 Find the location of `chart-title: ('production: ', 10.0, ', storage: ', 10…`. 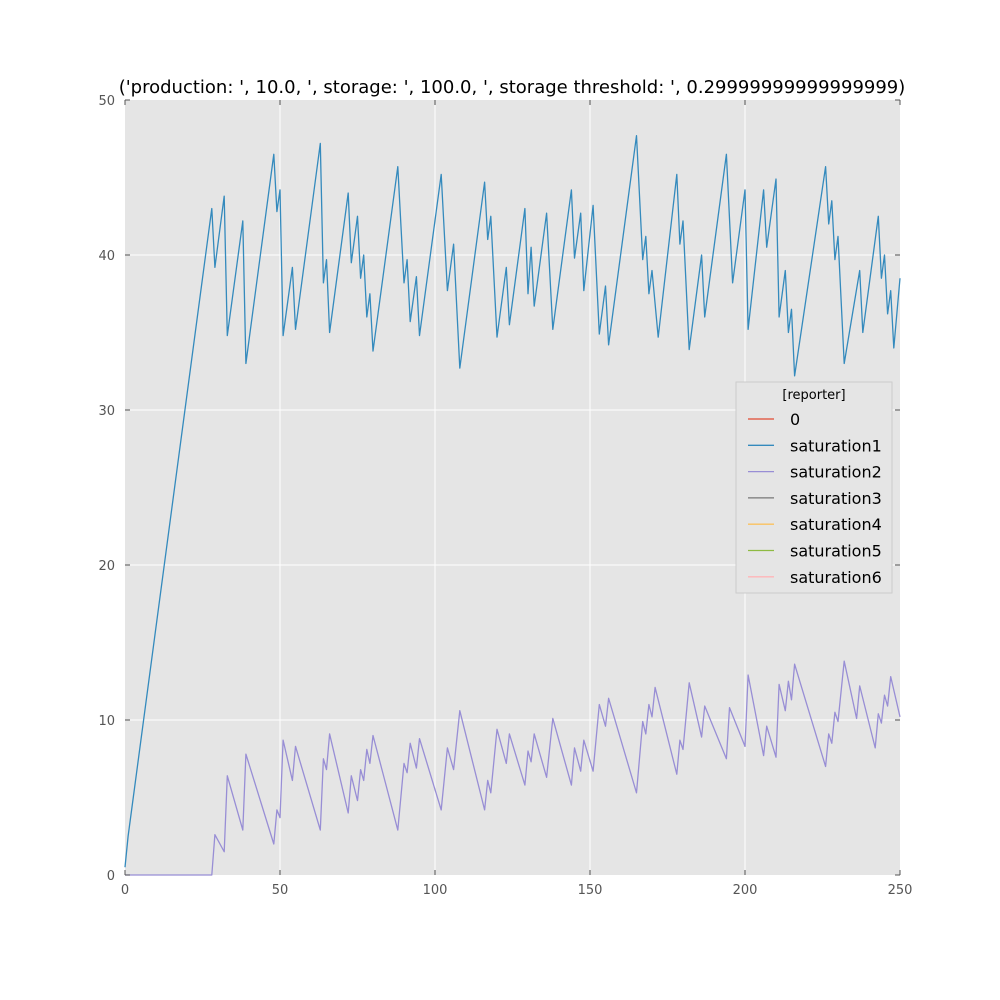

chart-title: ('production: ', 10.0, ', storage: ', 10… is located at coordinates (512, 87).